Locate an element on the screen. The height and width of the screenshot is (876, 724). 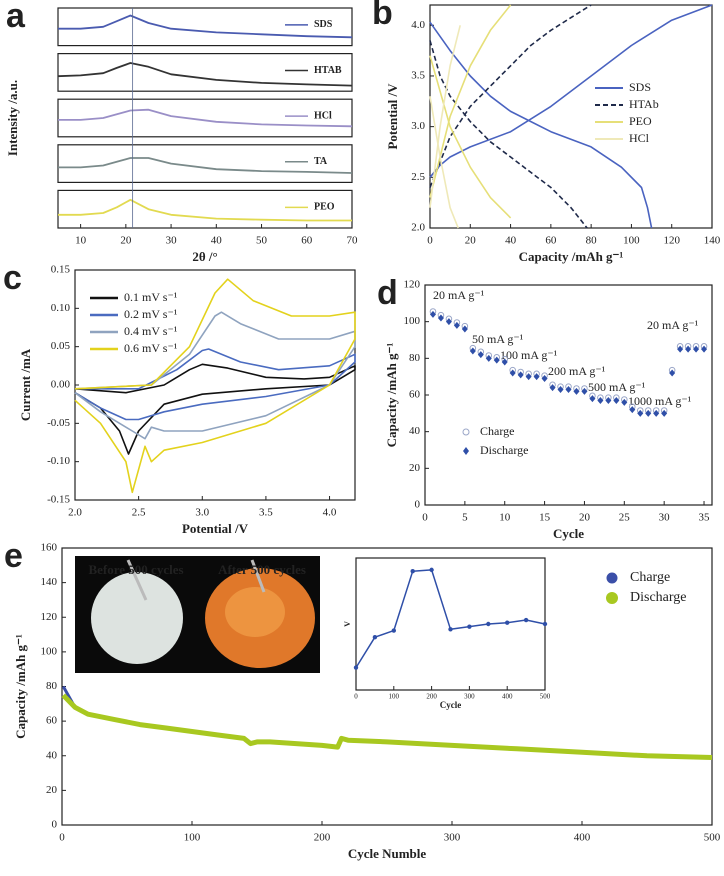
x-tick-label: 200 is located at coordinates (431, 697).